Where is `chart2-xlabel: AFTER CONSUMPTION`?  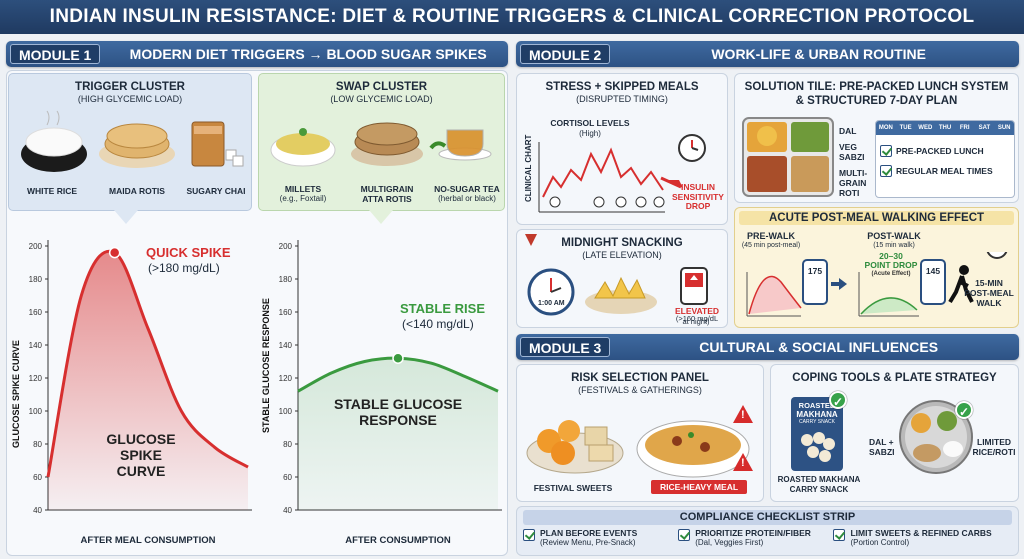 chart2-xlabel: AFTER CONSUMPTION is located at coordinates (398, 540).